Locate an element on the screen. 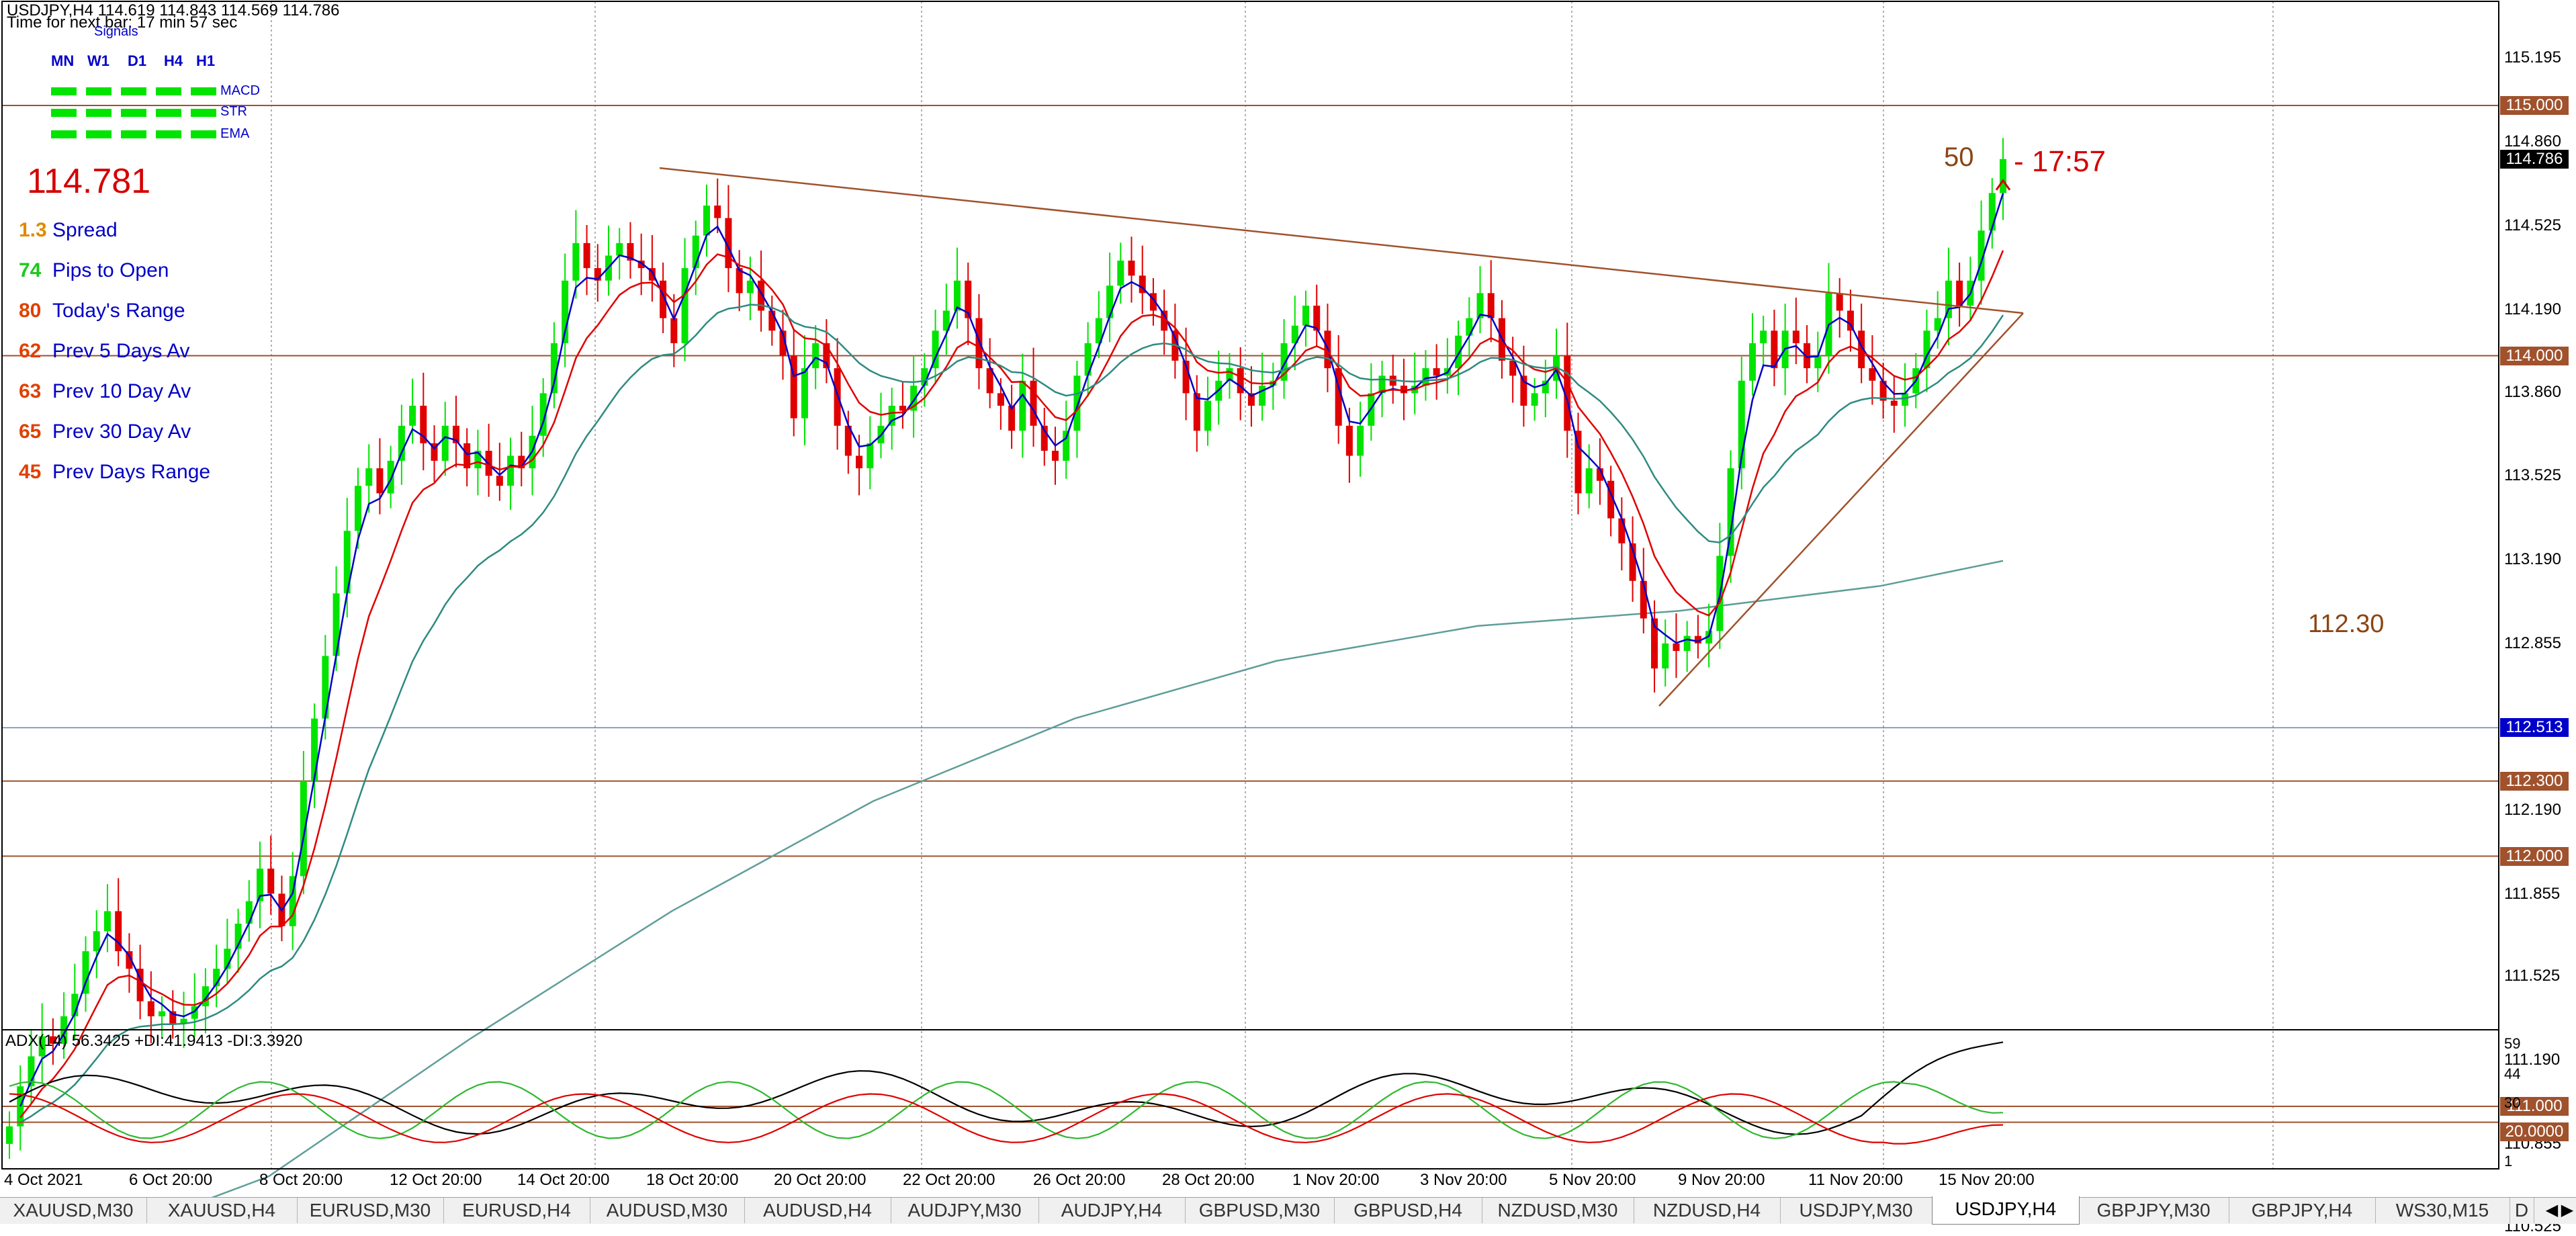  stat-label: Prev 10 Day Av is located at coordinates (122, 391).